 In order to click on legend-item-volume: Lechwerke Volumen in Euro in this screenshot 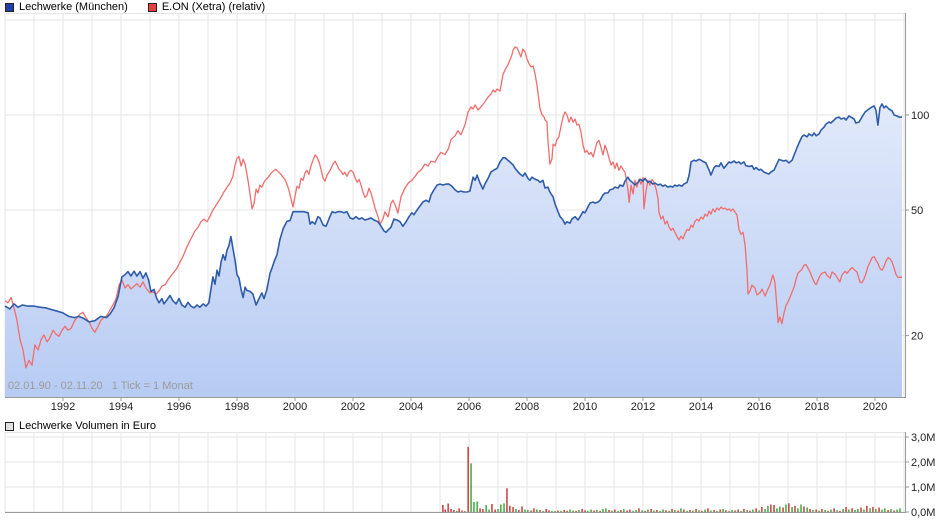, I will do `click(80, 426)`.